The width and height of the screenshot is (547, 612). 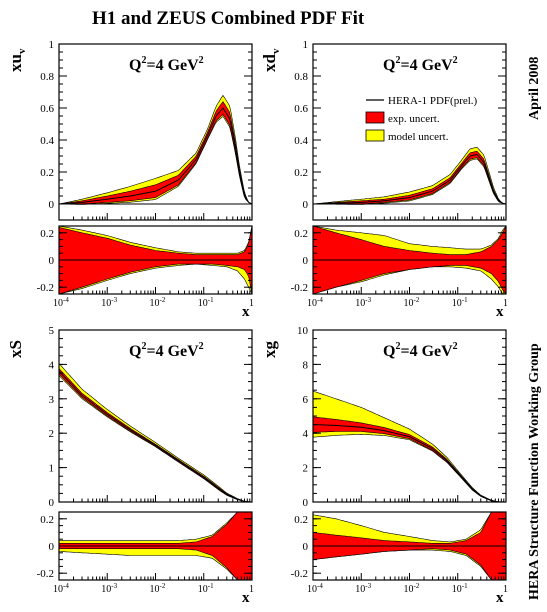 I want to click on y-tick-label: 5, so click(x=52, y=331).